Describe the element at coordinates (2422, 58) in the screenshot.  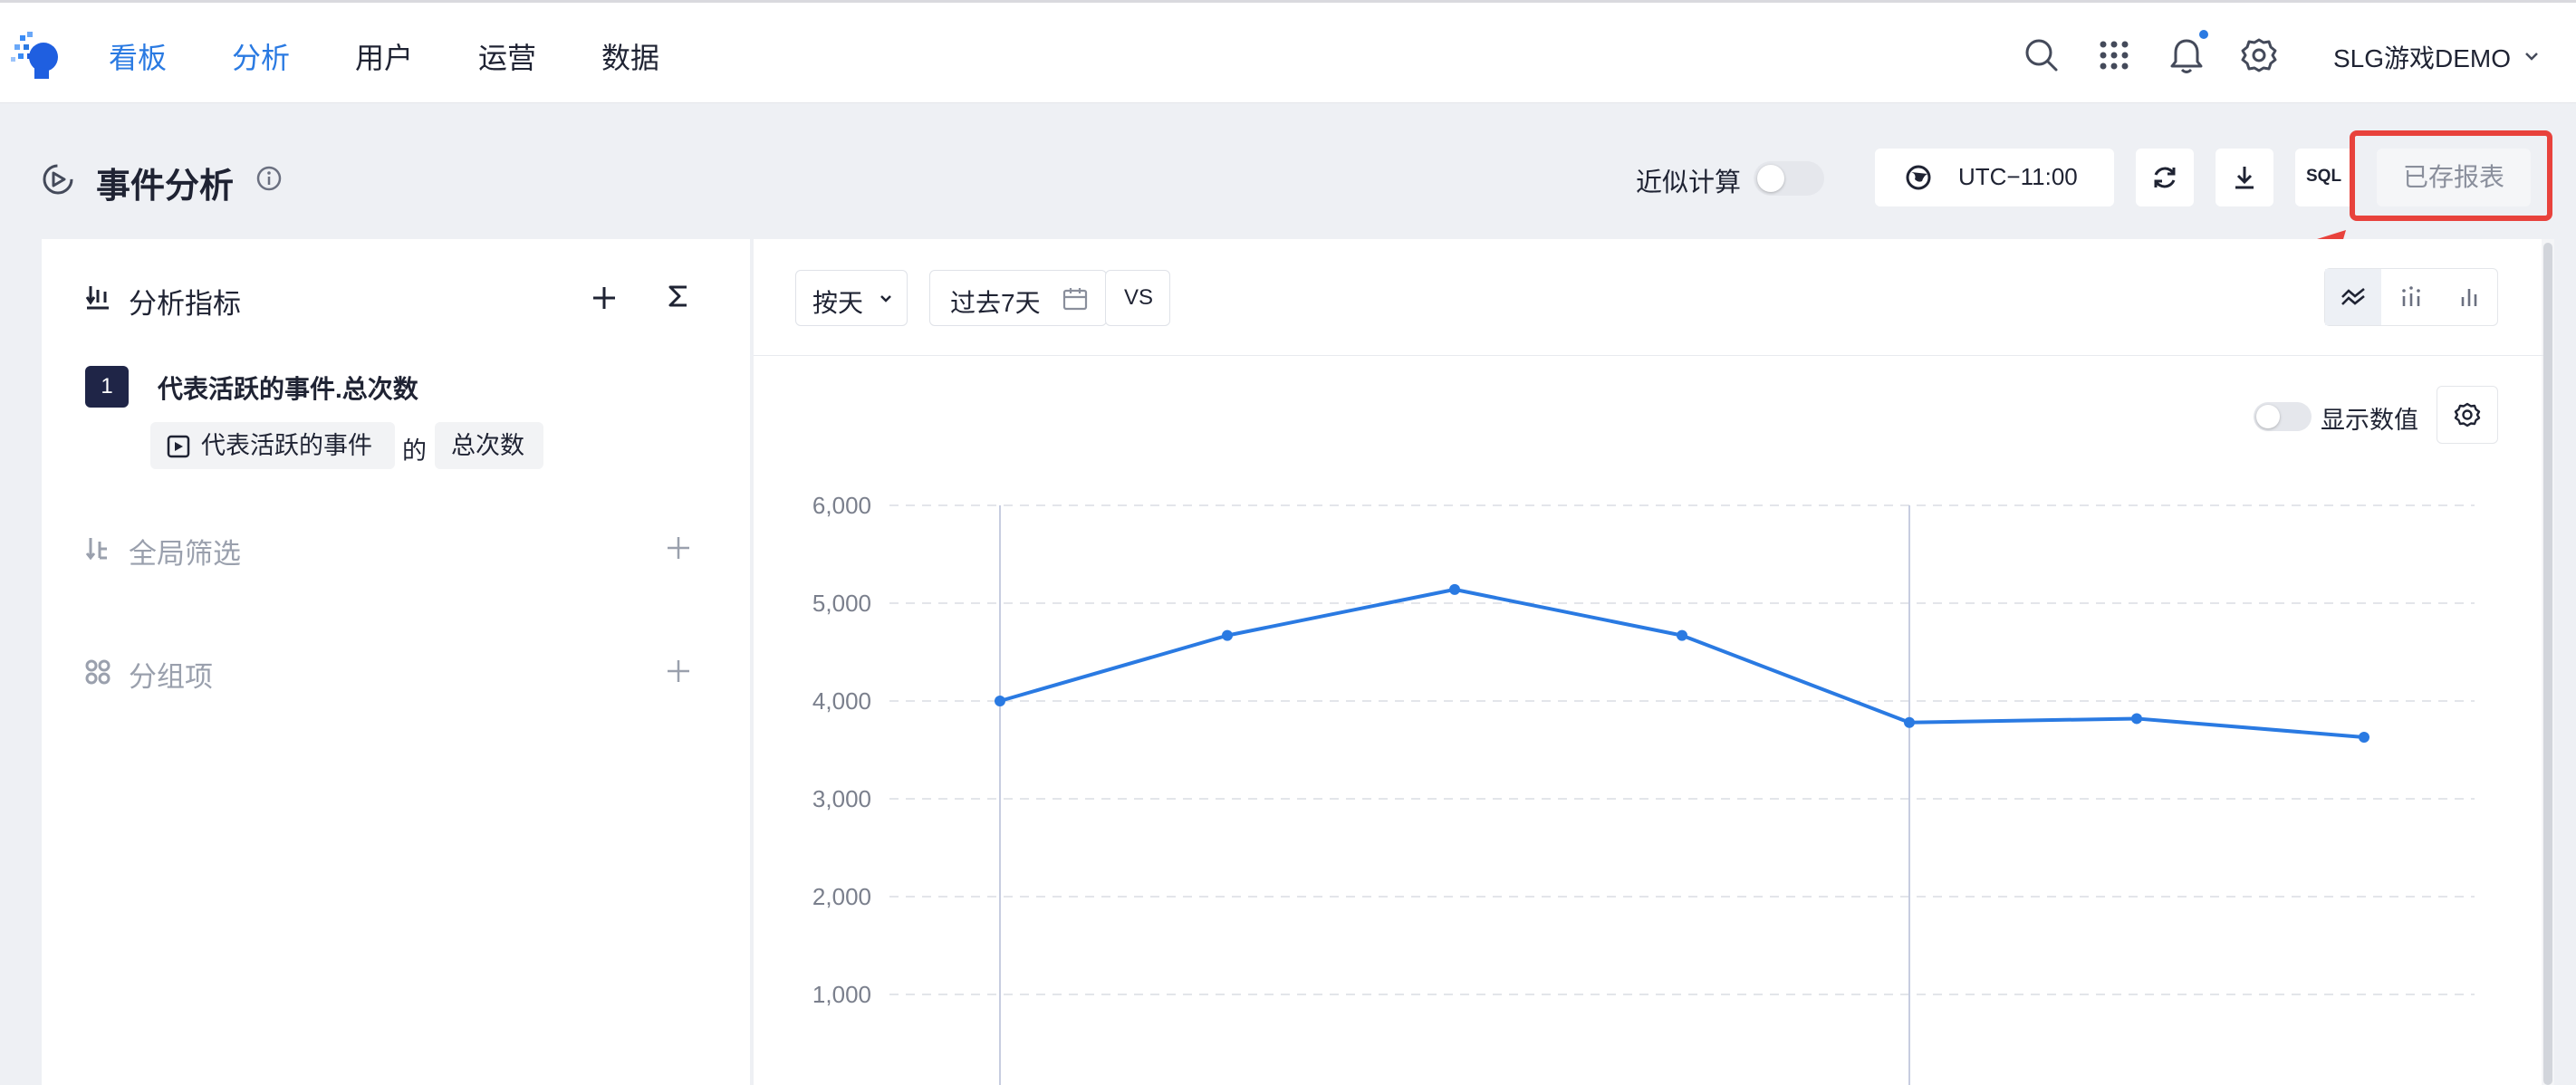
I see `project-selector: SLG游戏DEMO` at that location.